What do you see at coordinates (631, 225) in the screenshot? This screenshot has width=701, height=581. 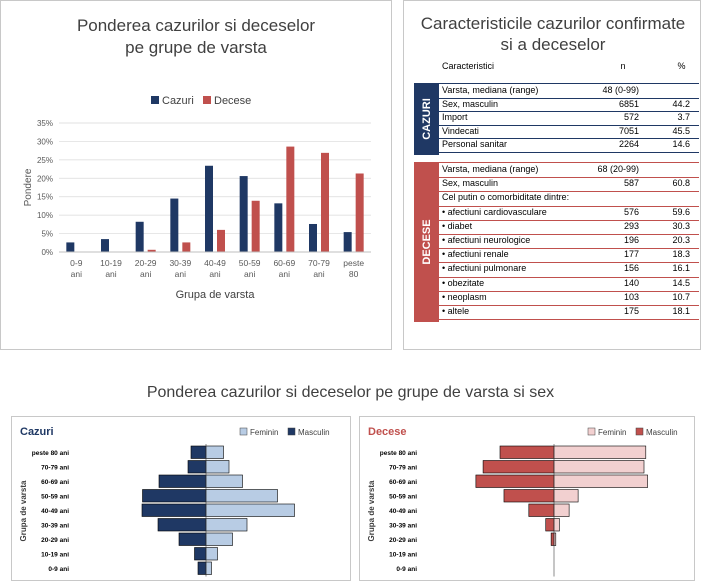 I see `decese-row-n: 293` at bounding box center [631, 225].